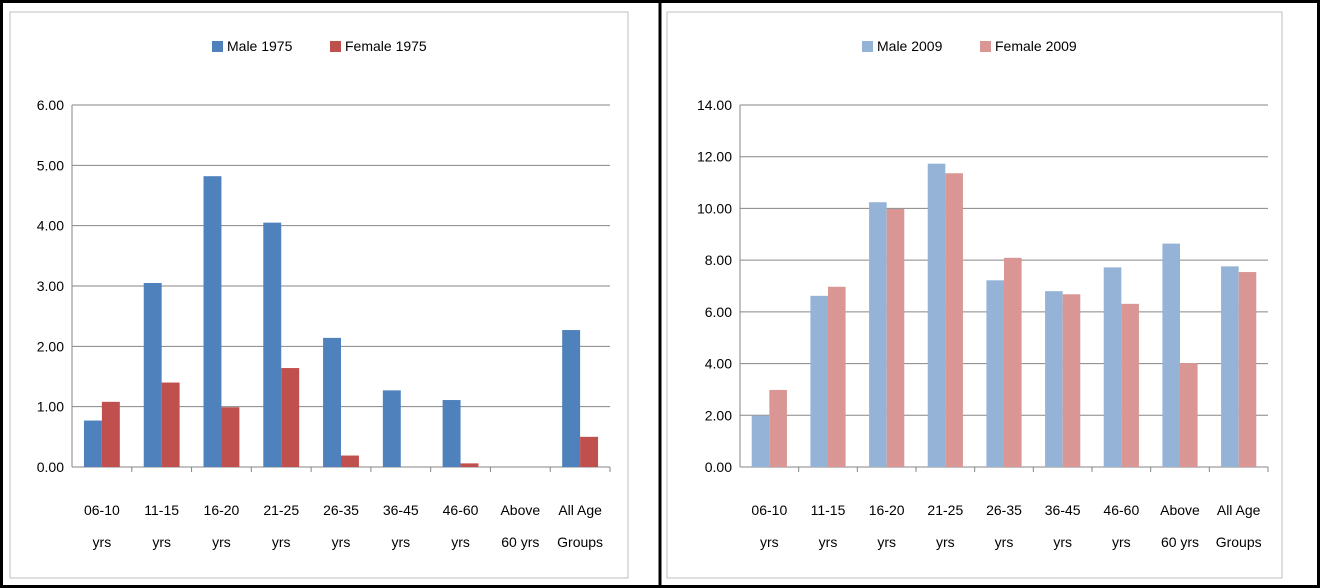 The width and height of the screenshot is (1320, 588). What do you see at coordinates (92, 443) in the screenshot?
I see `chart-0-bar-s0-c0` at bounding box center [92, 443].